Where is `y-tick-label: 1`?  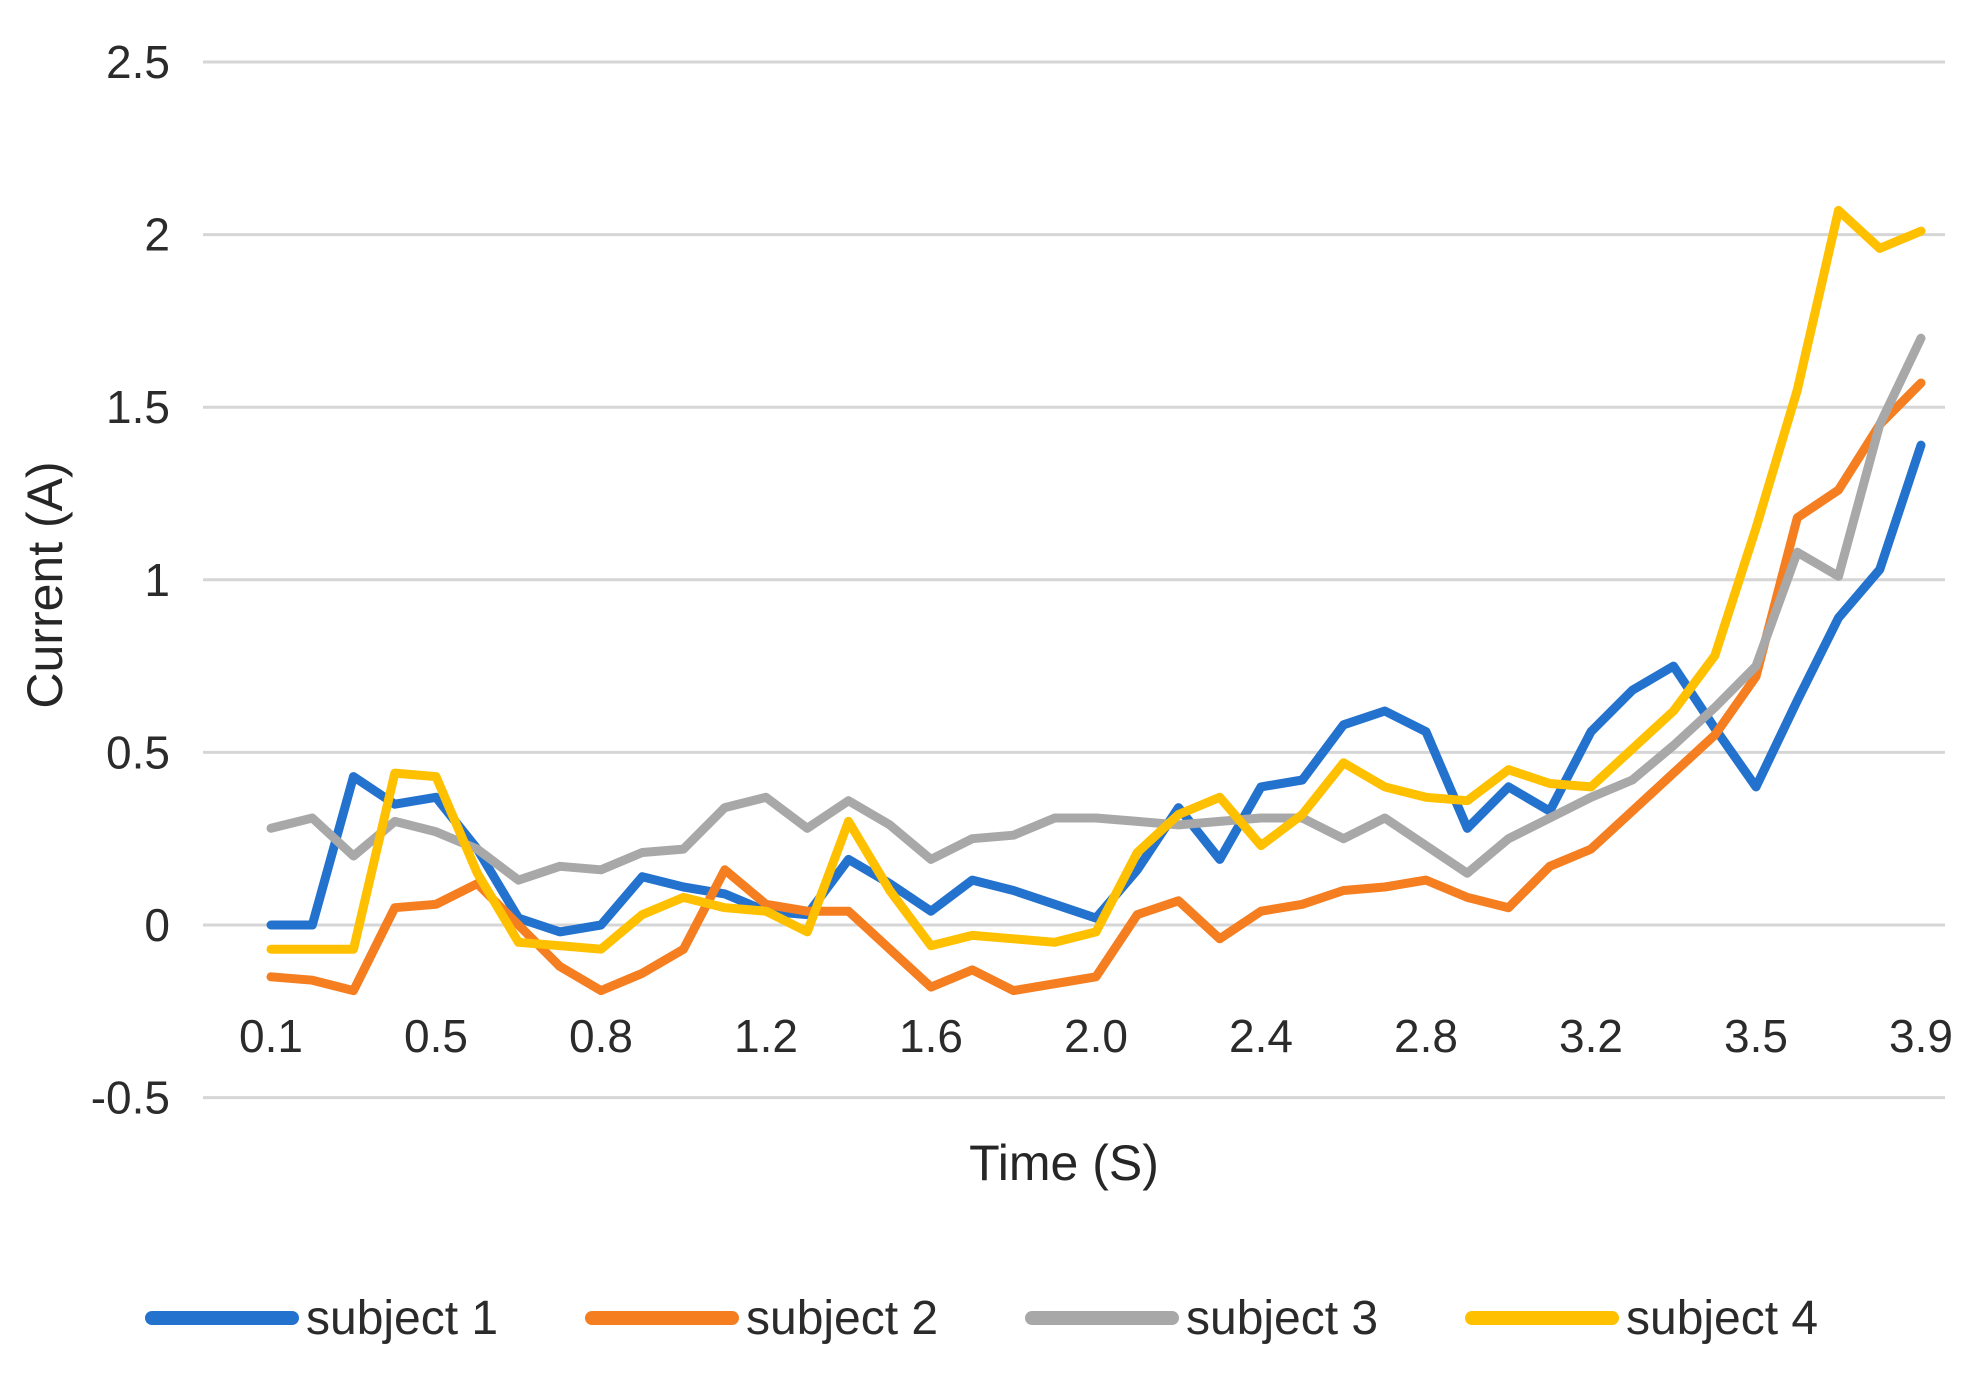 y-tick-label: 1 is located at coordinates (157, 580).